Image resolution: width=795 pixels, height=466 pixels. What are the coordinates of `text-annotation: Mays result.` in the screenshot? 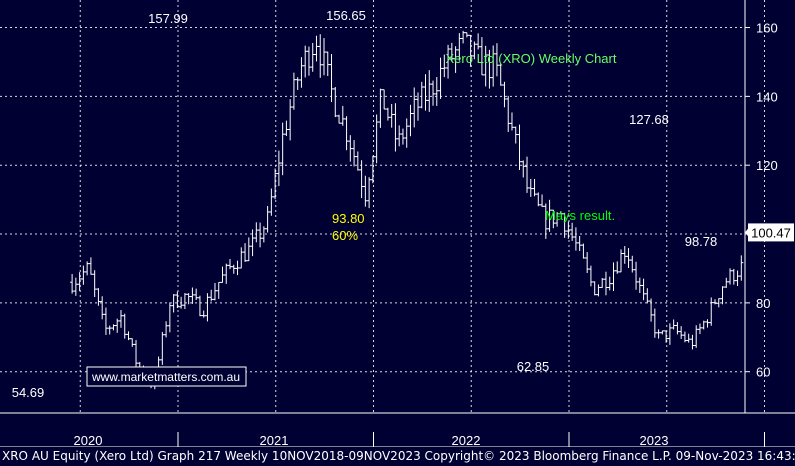 It's located at (580, 215).